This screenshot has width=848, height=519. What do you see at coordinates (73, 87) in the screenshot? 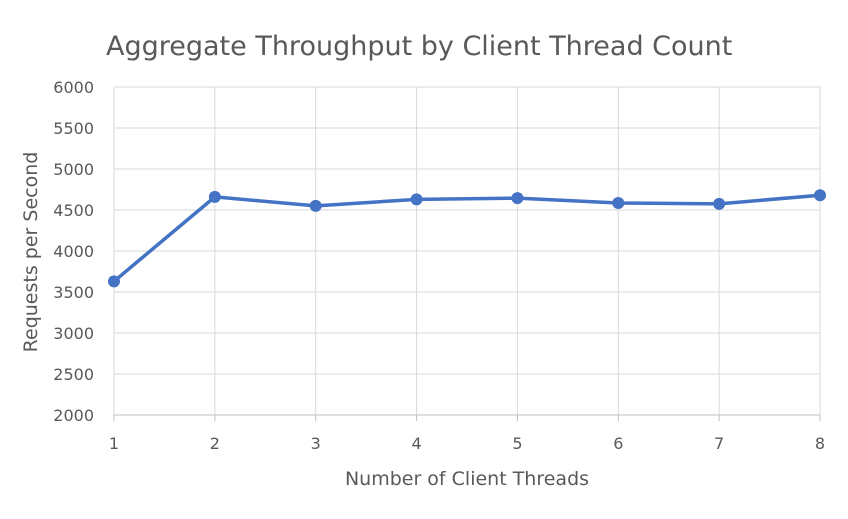
I see `y-tick-label: 6000` at bounding box center [73, 87].